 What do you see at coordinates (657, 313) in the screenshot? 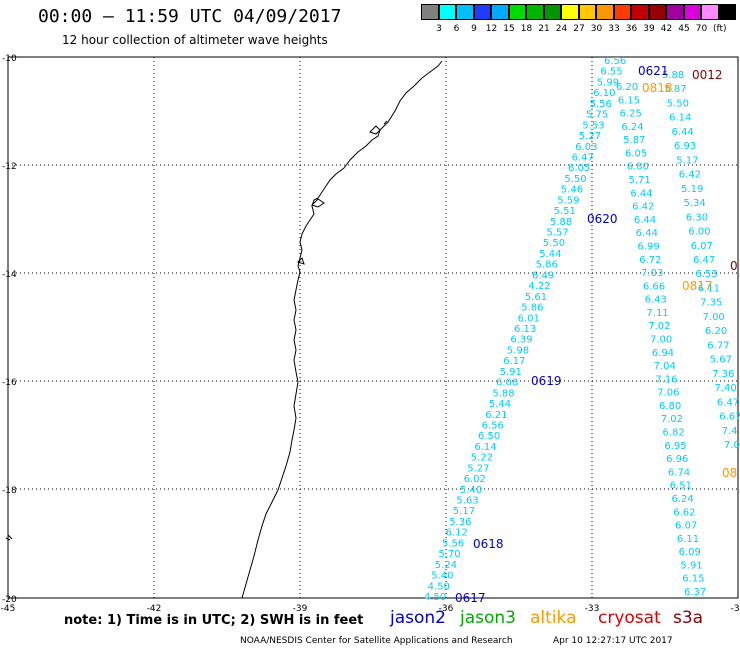
I see `swh-value: 7.11` at bounding box center [657, 313].